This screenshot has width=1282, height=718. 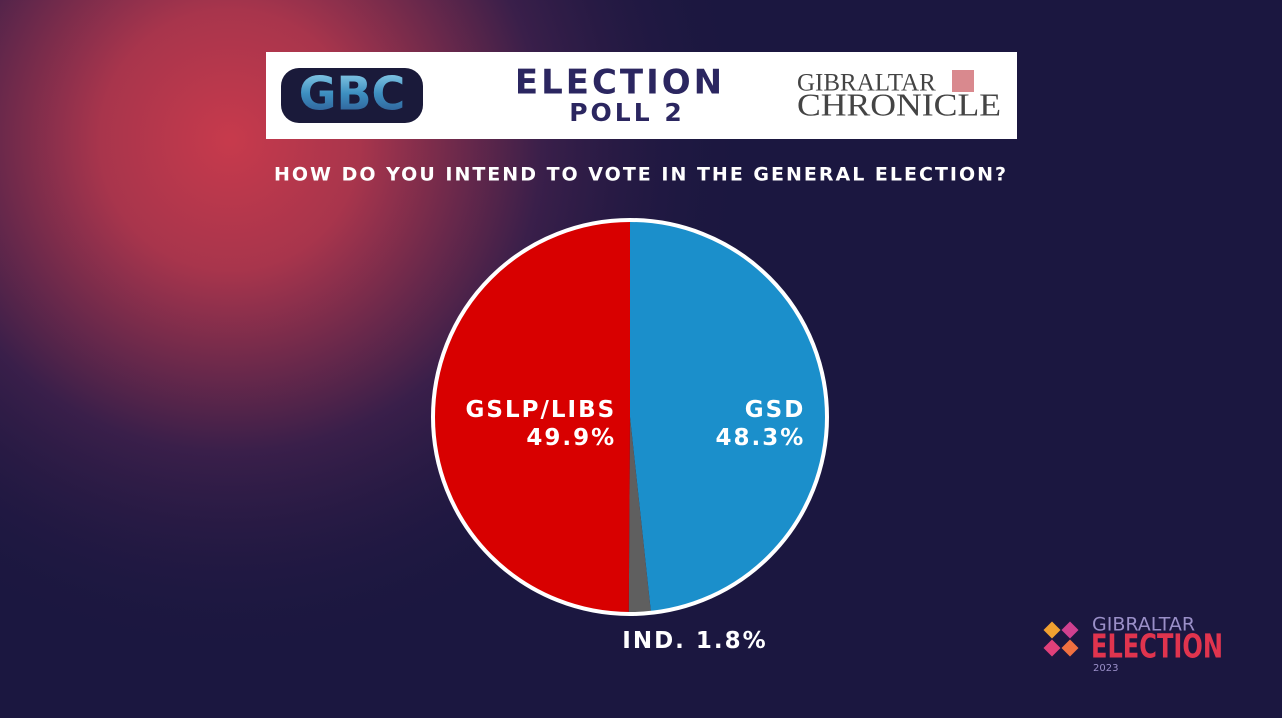 What do you see at coordinates (761, 424) in the screenshot?
I see `slice-label: GSD 48.3%` at bounding box center [761, 424].